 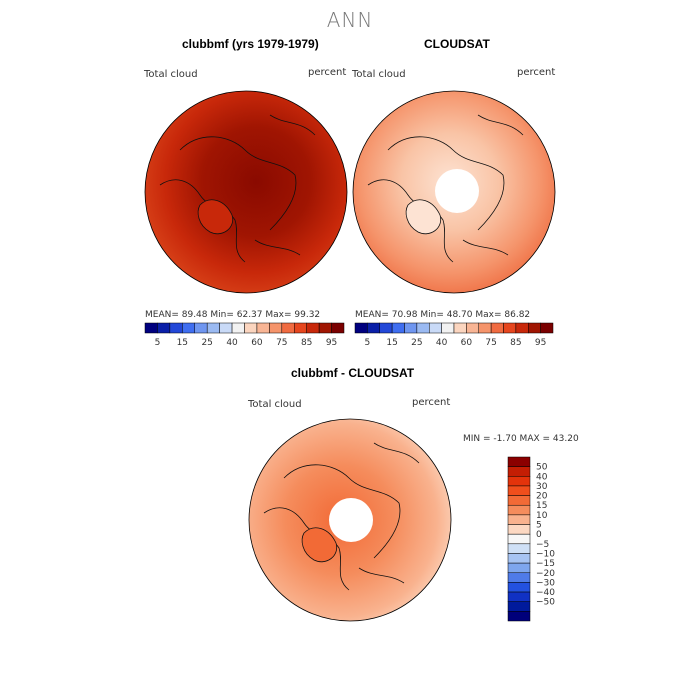 What do you see at coordinates (545, 554) in the screenshot?
I see `diff-colorbar-tick-label: −10` at bounding box center [545, 554].